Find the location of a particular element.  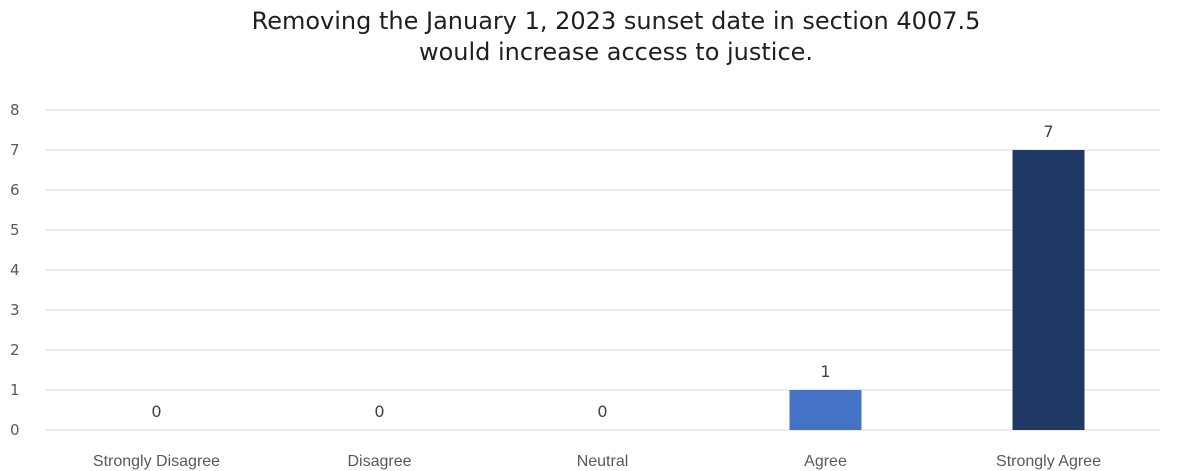

bar-agree is located at coordinates (825, 410).